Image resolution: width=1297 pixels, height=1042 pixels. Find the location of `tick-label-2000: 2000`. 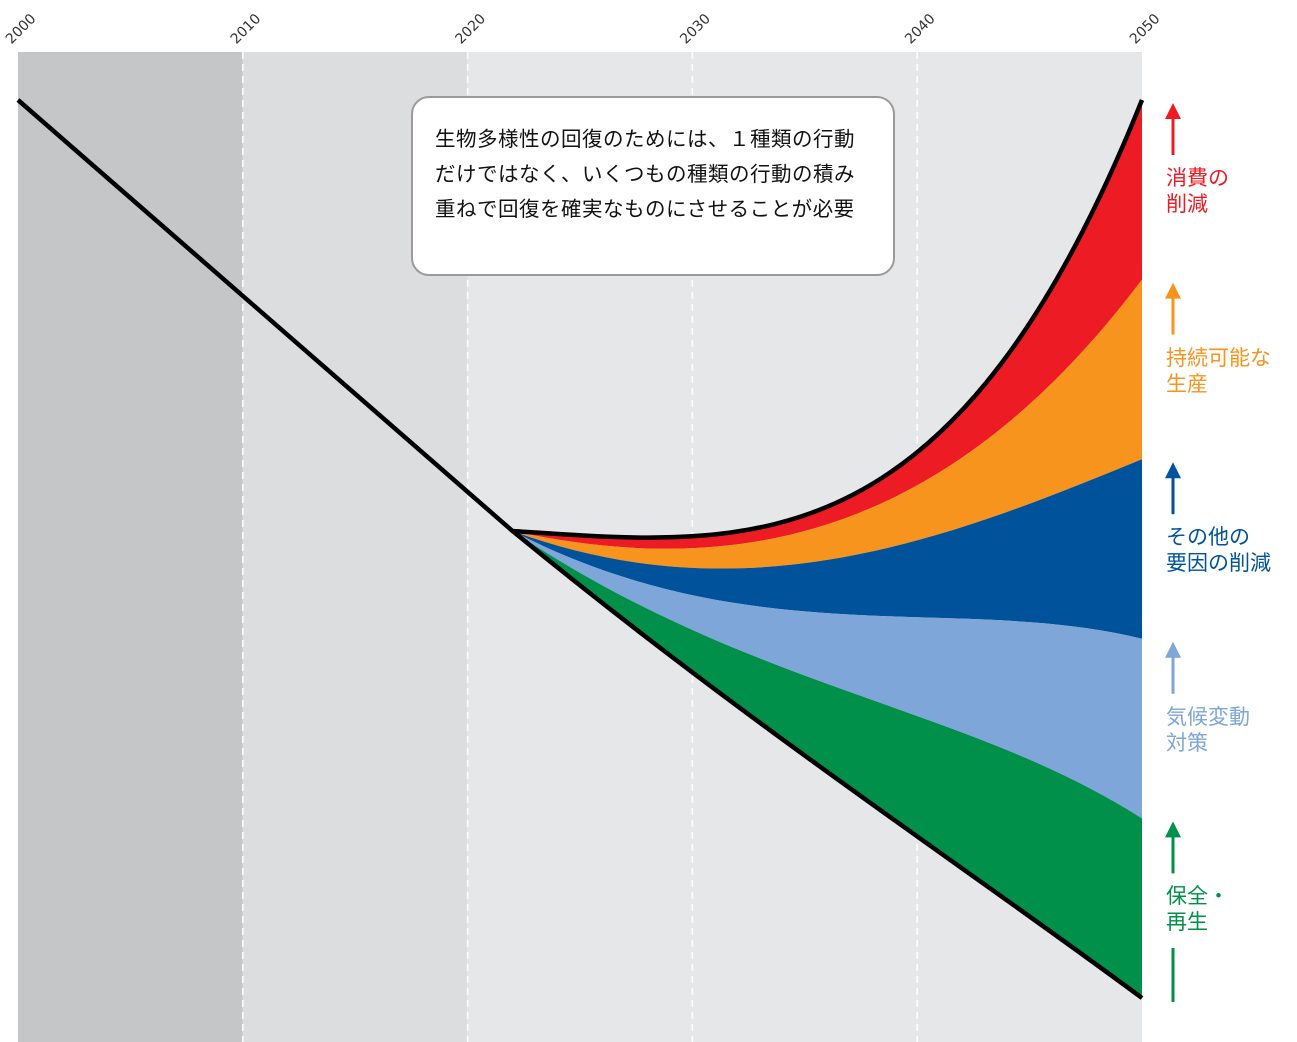

tick-label-2000: 2000 is located at coordinates (21, 29).